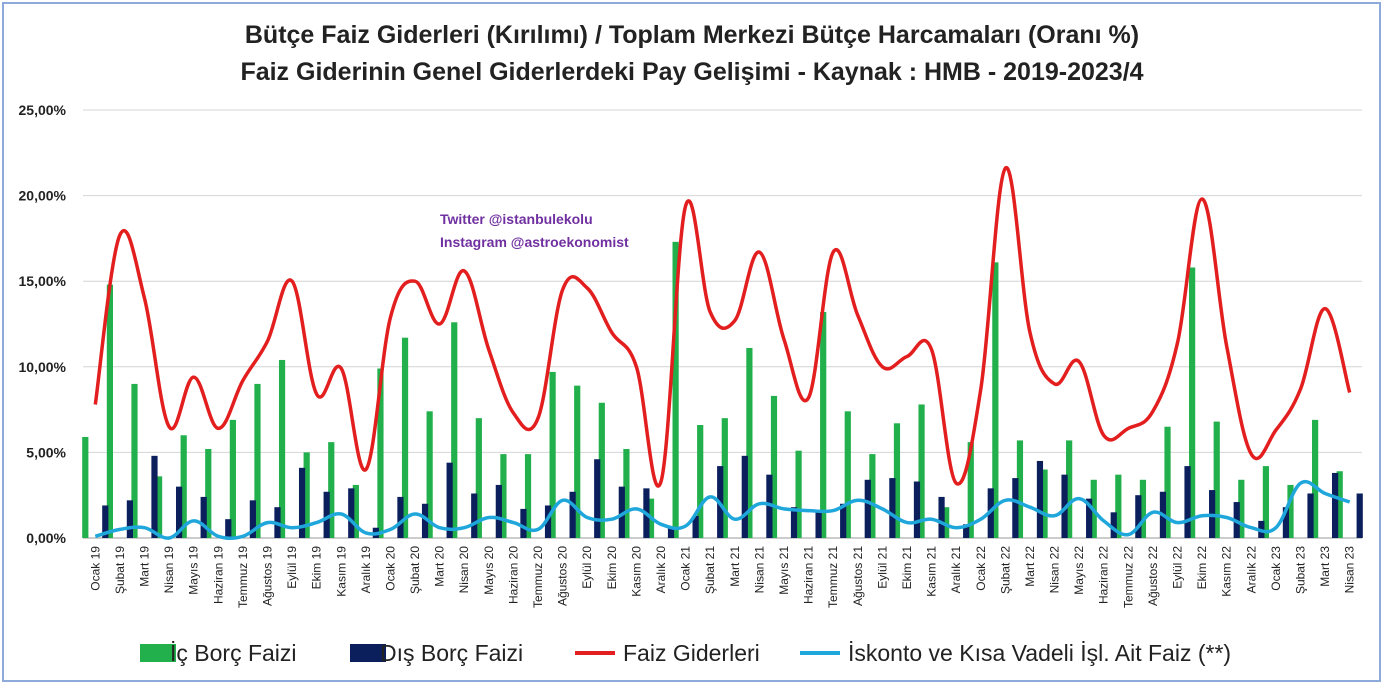 The image size is (1385, 686). I want to click on y-axis-ticks: 0,00% 5,00% 10,00% 15,00% 20,00% 25,00%, so click(43, 324).